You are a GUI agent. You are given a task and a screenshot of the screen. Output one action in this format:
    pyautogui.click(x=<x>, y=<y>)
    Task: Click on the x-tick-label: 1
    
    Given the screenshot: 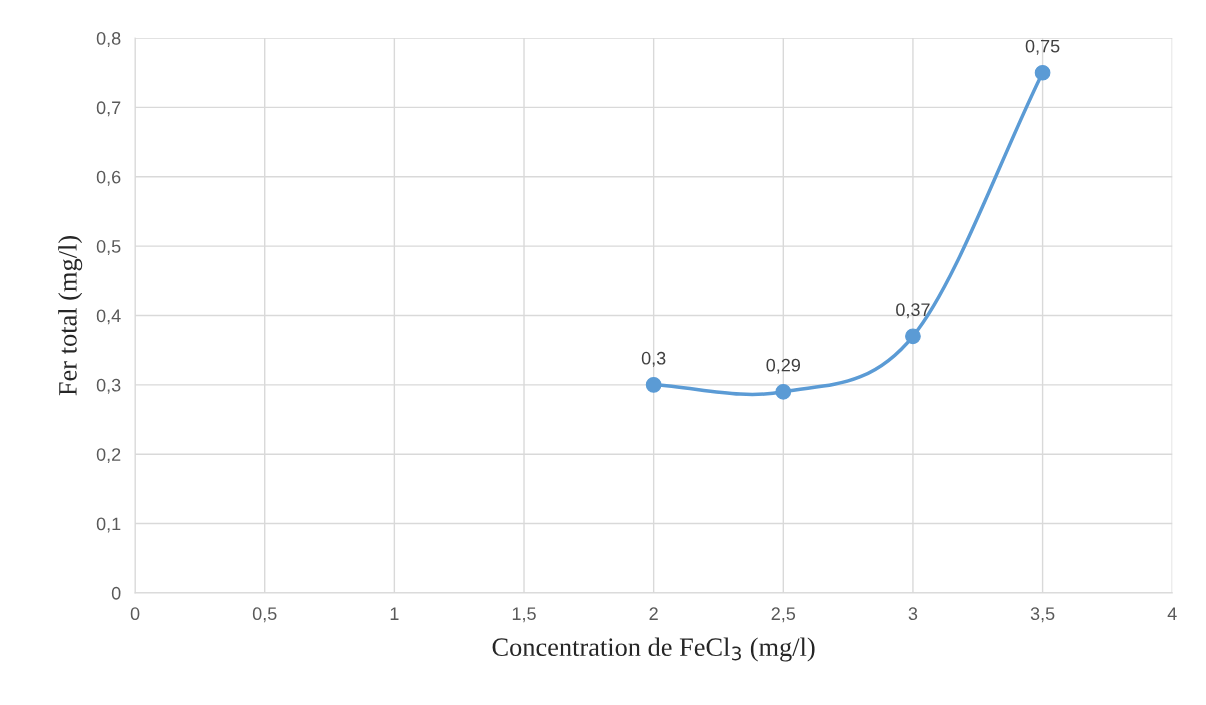 What is the action you would take?
    pyautogui.click(x=394, y=613)
    